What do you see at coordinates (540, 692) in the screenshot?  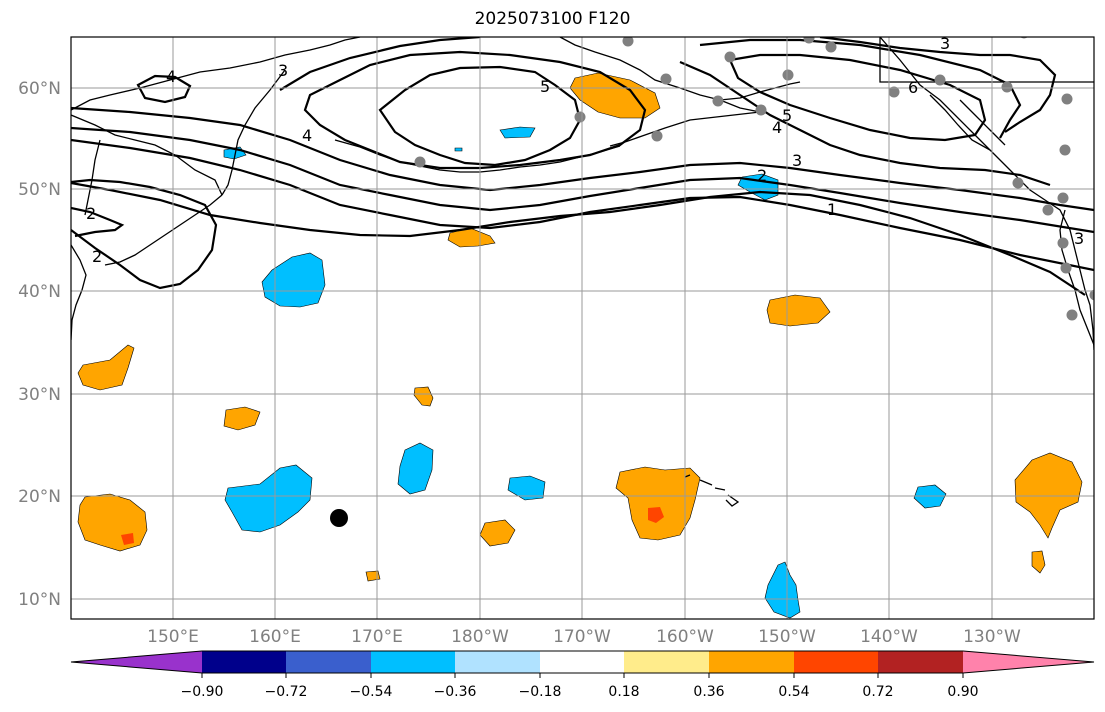 I see `colorbar-tick-label: −0.18` at bounding box center [540, 692].